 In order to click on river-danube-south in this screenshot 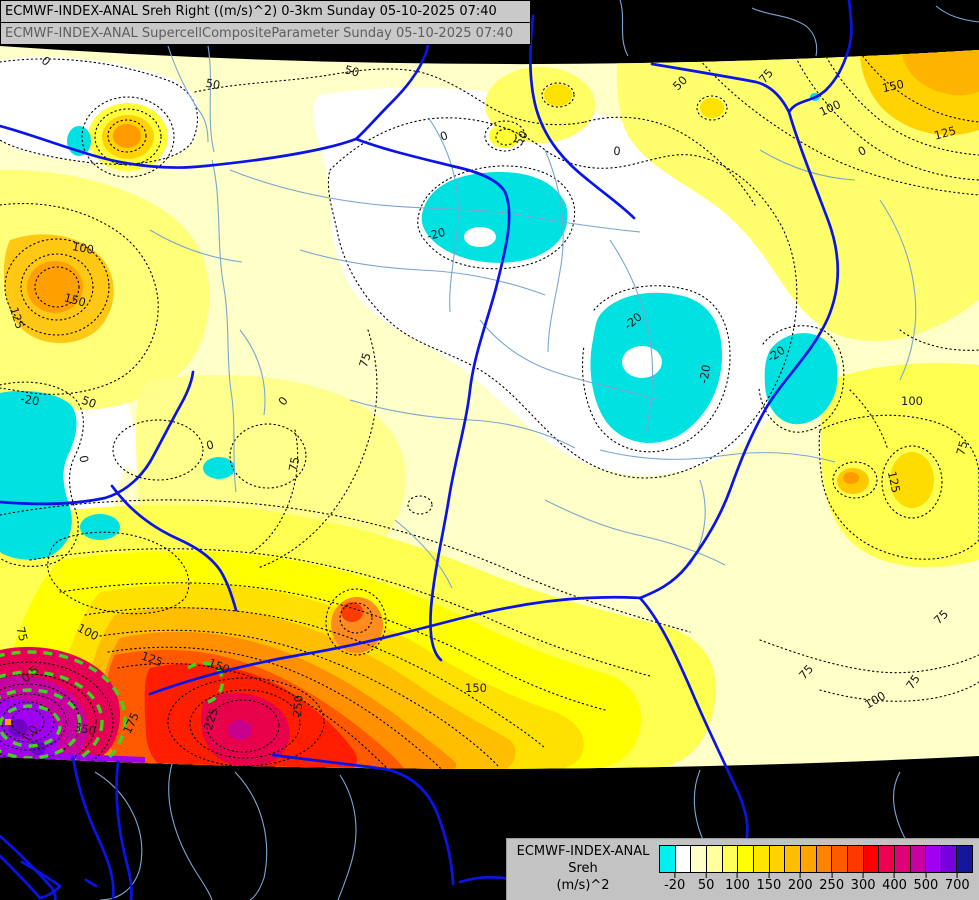, I will do `click(432, 399)`.